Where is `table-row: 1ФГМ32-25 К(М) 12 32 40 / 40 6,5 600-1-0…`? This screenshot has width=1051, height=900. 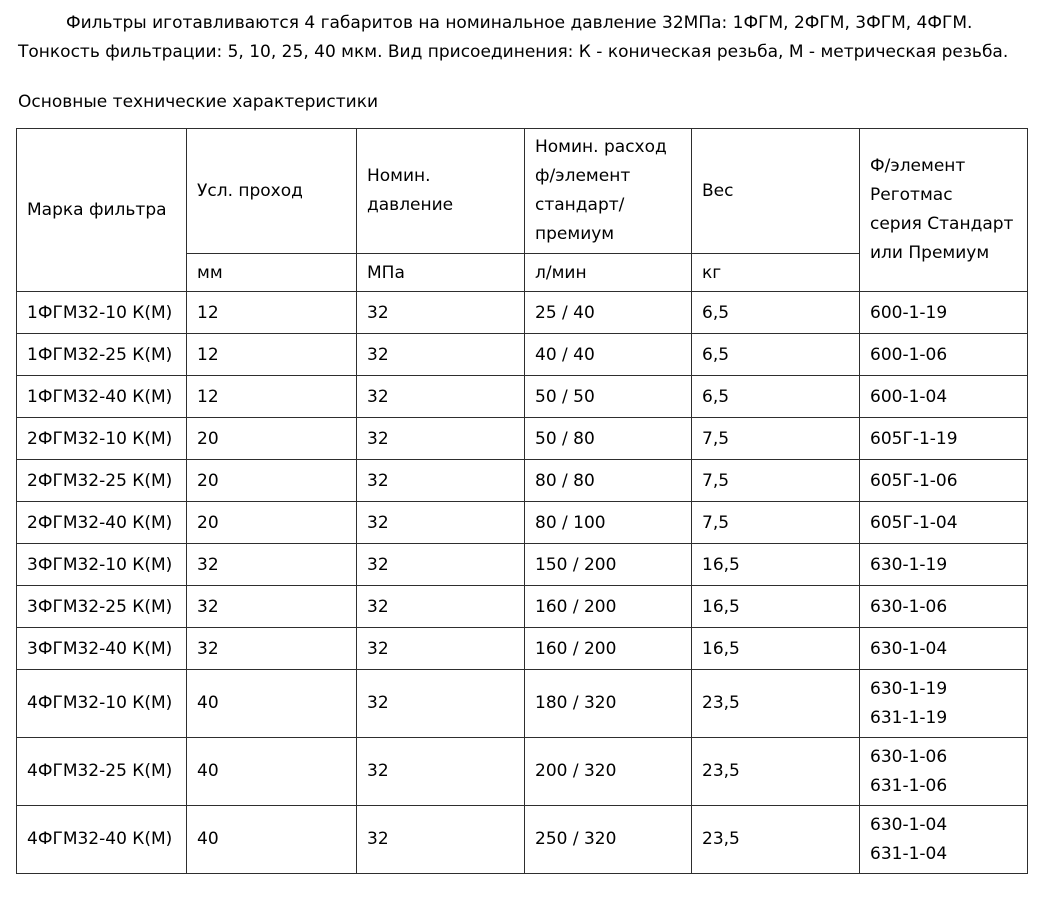 table-row: 1ФГМ32-25 К(М) 12 32 40 / 40 6,5 600-1-0… is located at coordinates (522, 354).